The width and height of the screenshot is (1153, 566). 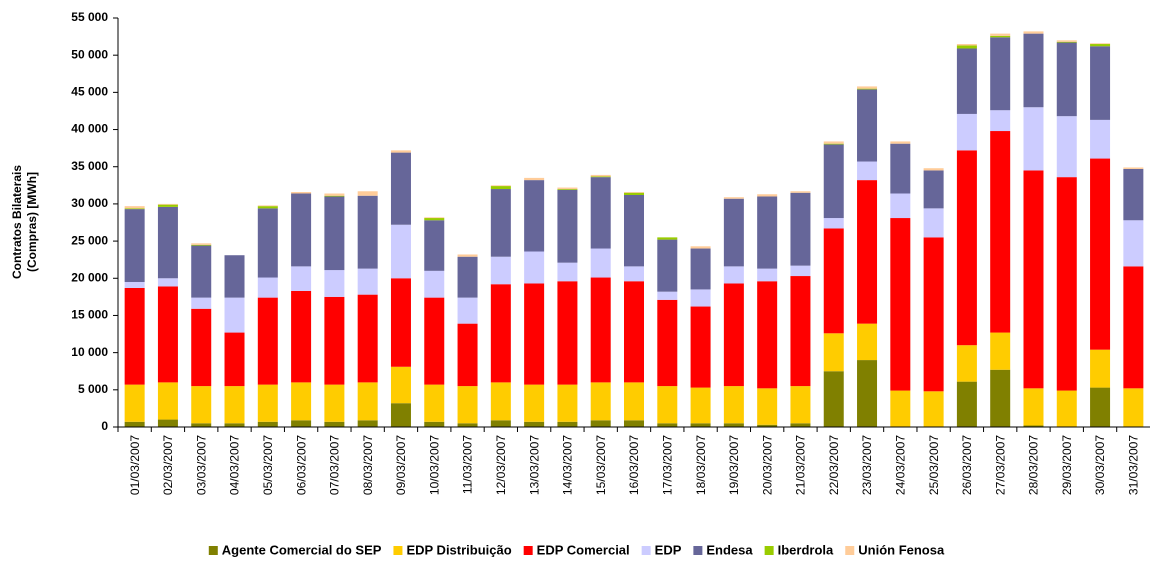 I want to click on legend-label: Agente Comercial do SEP, so click(x=302, y=549).